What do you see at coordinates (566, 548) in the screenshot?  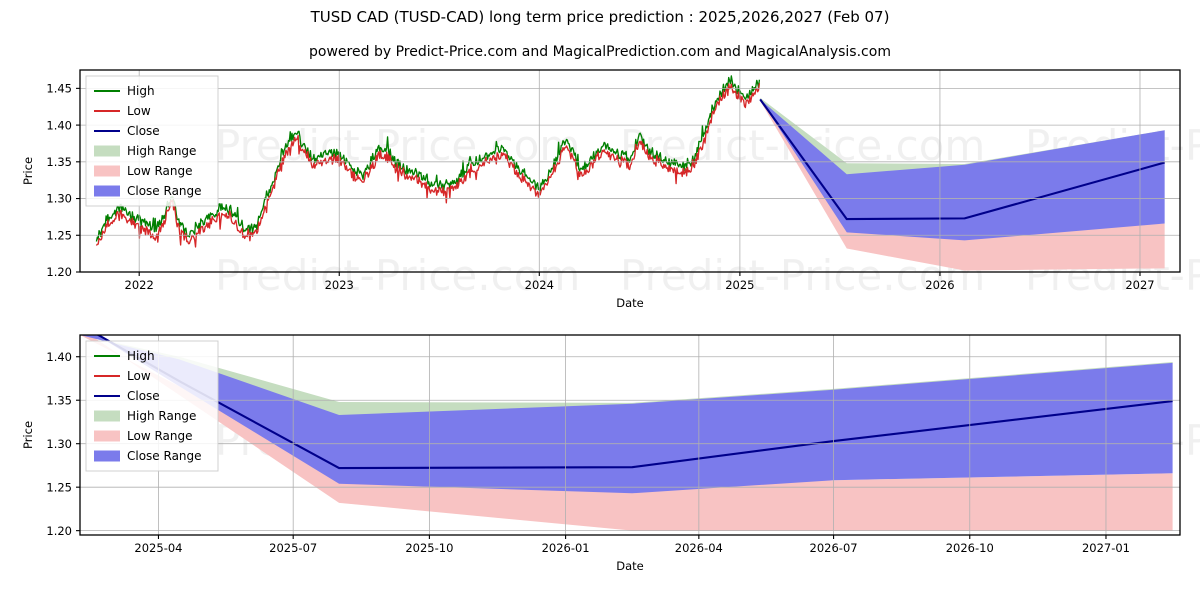 I see `x-tick-label: 2026-01` at bounding box center [566, 548].